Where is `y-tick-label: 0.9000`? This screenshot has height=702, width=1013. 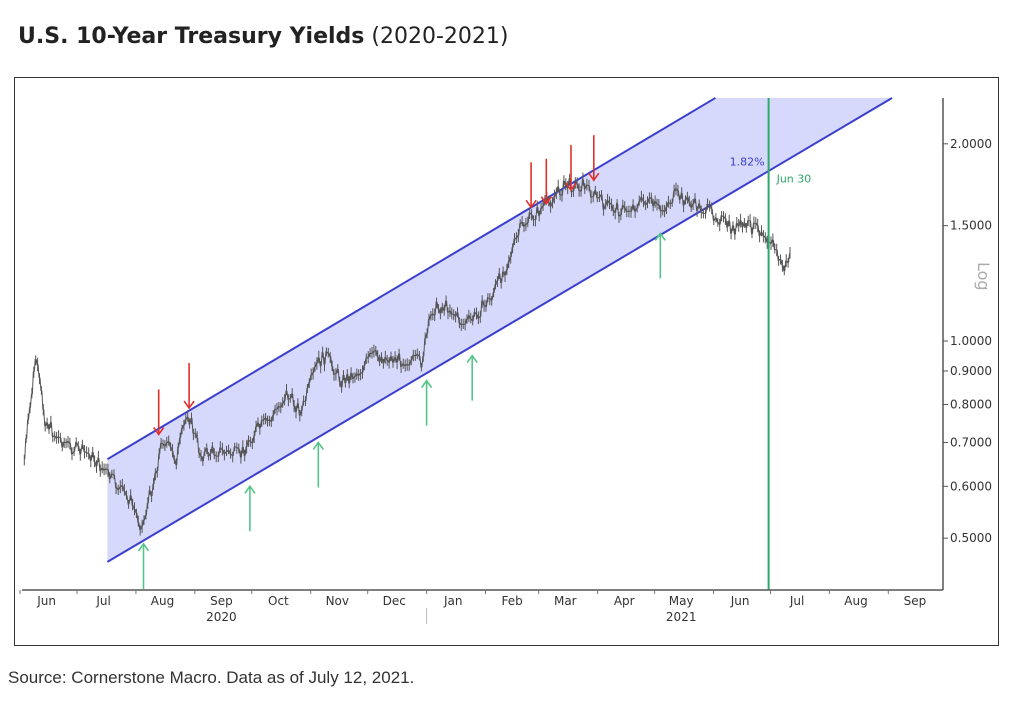 y-tick-label: 0.9000 is located at coordinates (971, 371).